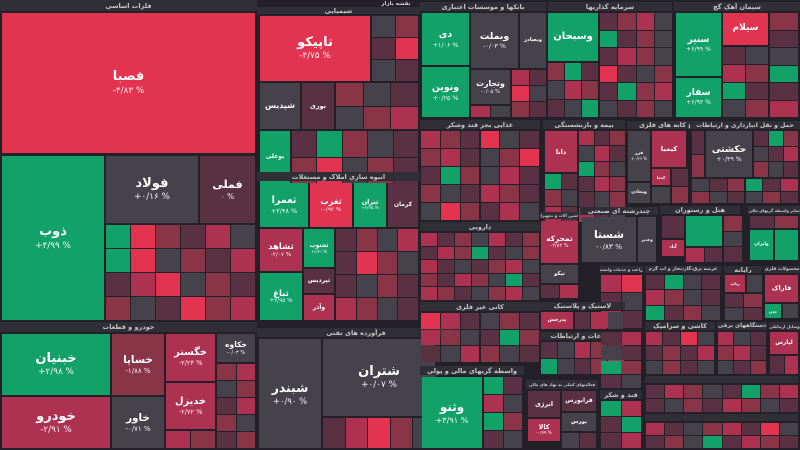 The image size is (800, 450). Describe the element at coordinates (281, 296) in the screenshot. I see `treemap-tile: ثباغ +۴/۹۵ %` at that location.